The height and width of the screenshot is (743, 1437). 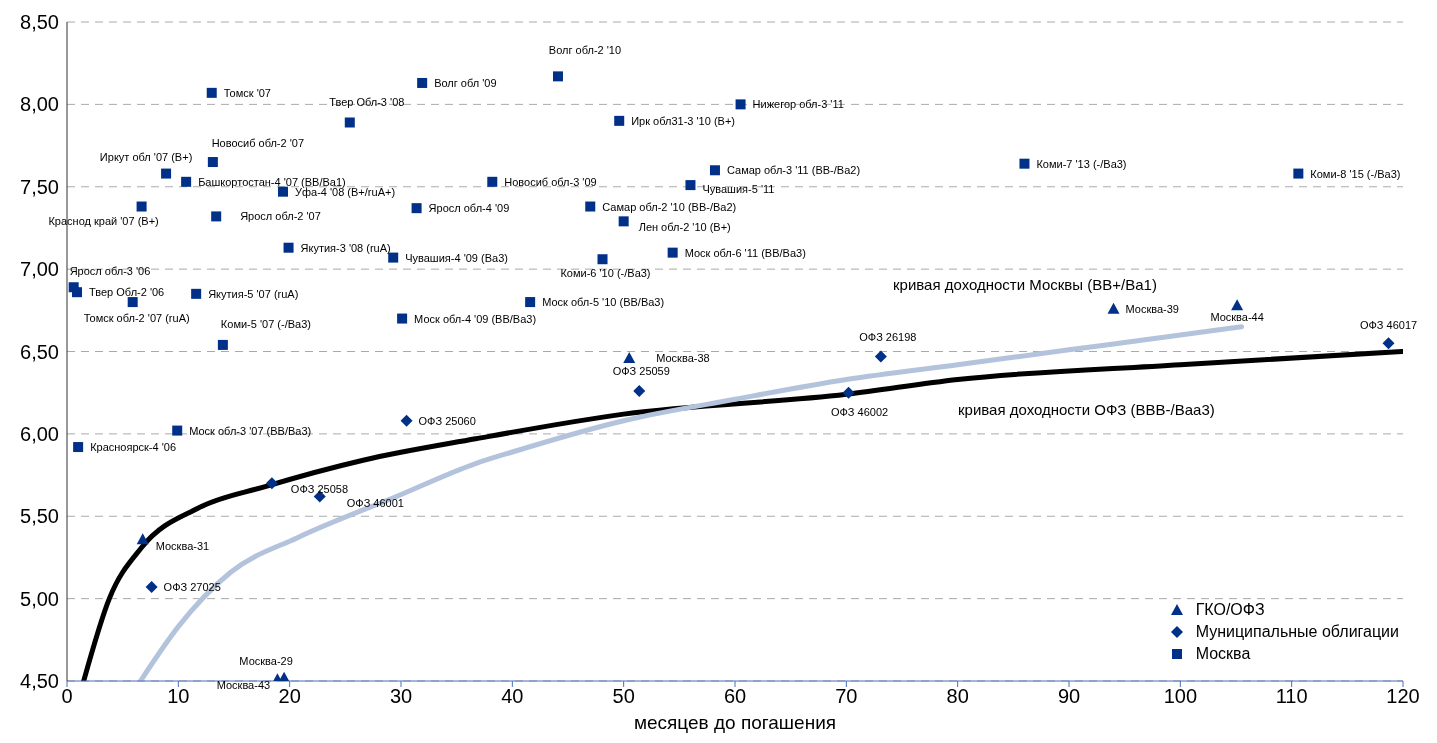 What do you see at coordinates (447, 420) in the screenshot?
I see `annotation: ОФЗ 25060` at bounding box center [447, 420].